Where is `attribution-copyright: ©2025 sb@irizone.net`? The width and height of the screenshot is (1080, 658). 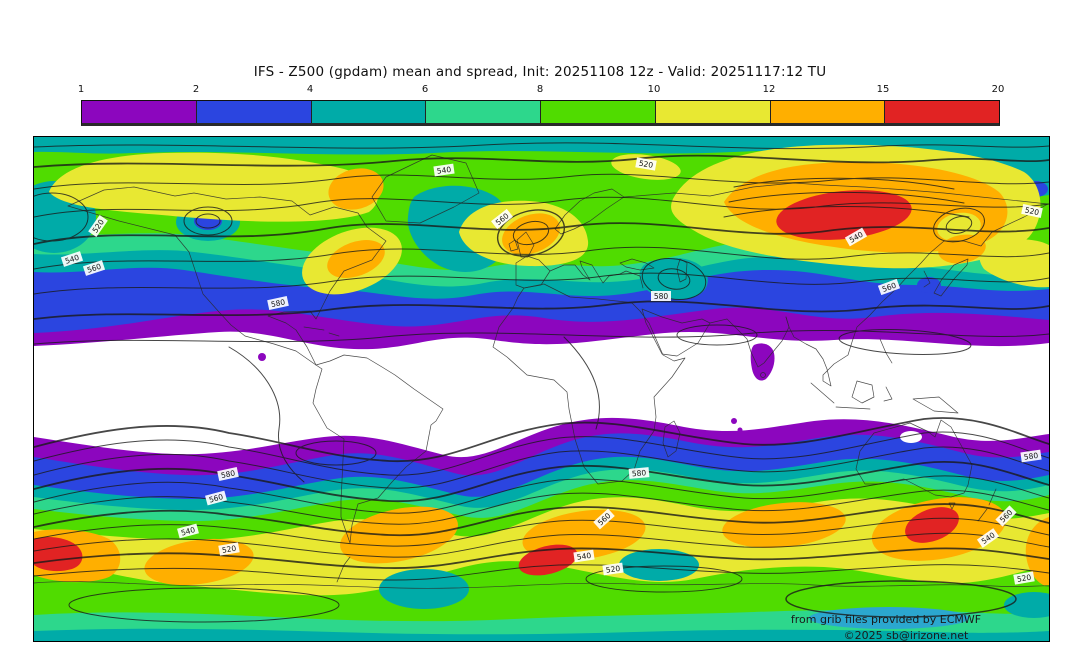 attribution-copyright: ©2025 sb@irizone.net is located at coordinates (906, 635).